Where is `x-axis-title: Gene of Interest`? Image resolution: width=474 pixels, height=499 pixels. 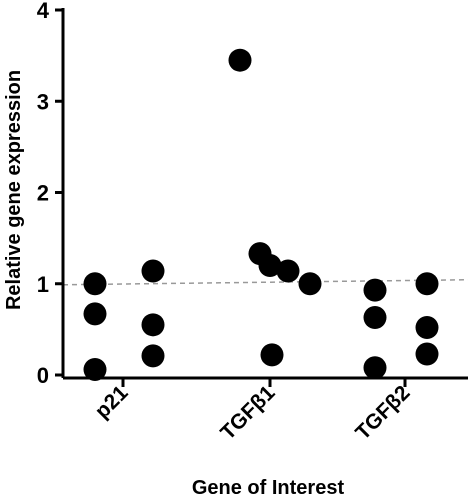
x-axis-title: Gene of Interest is located at coordinates (268, 488).